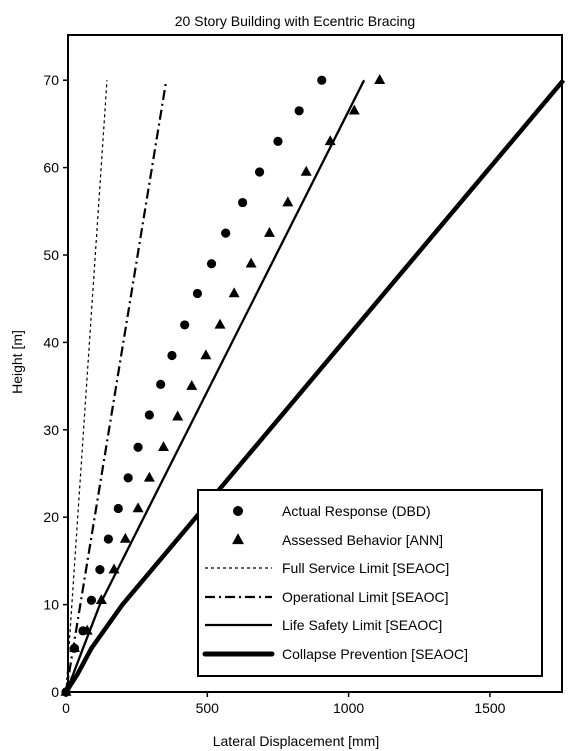  What do you see at coordinates (362, 625) in the screenshot?
I see `legend-label: Life Safety Limit [SEAOC]` at bounding box center [362, 625].